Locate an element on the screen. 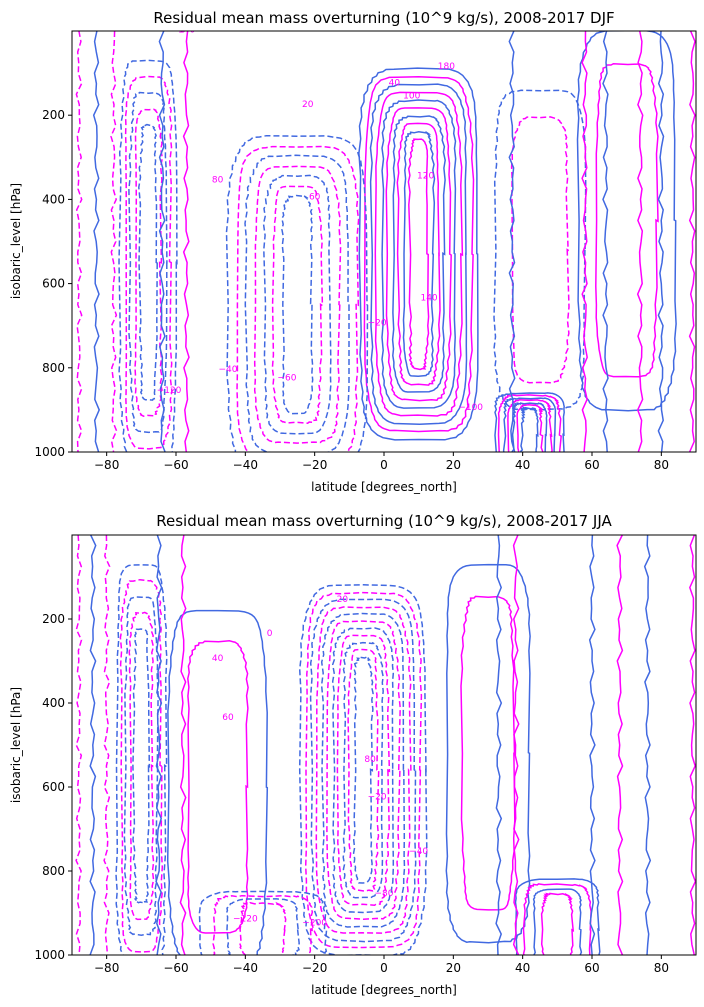 Image resolution: width=704 pixels, height=1007 pixels. y-tick-label: 800 is located at coordinates (53, 368).